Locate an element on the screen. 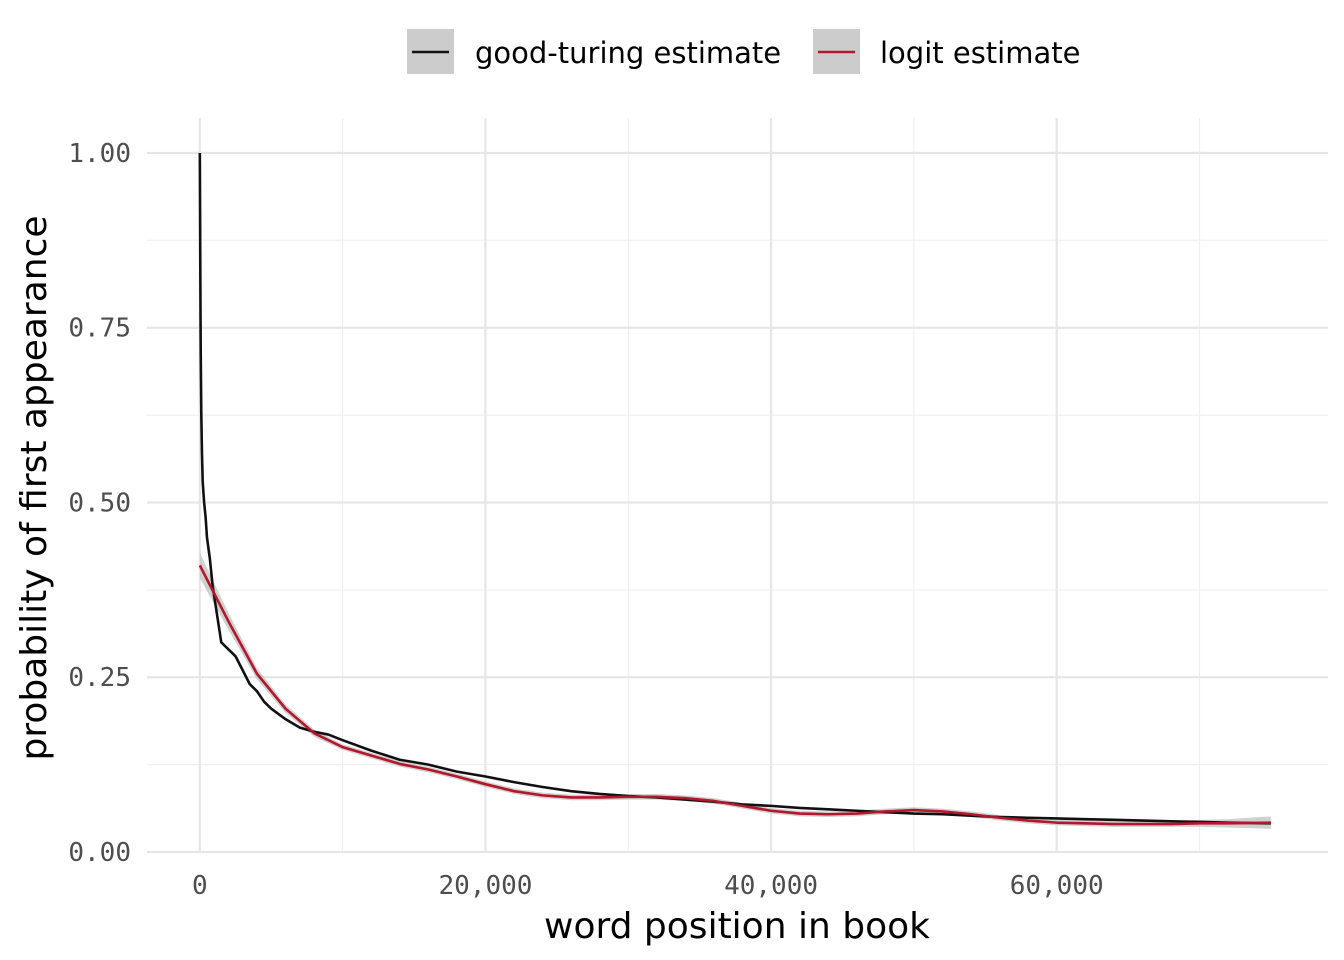 This screenshot has height=960, width=1344. legend-label-good-turing: good-turing estimate is located at coordinates (628, 53).